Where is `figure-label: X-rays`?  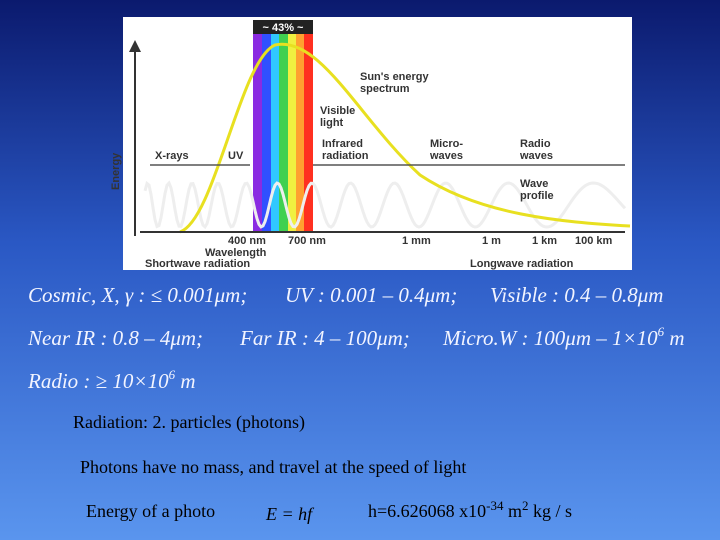
figure-label: X-rays is located at coordinates (172, 156).